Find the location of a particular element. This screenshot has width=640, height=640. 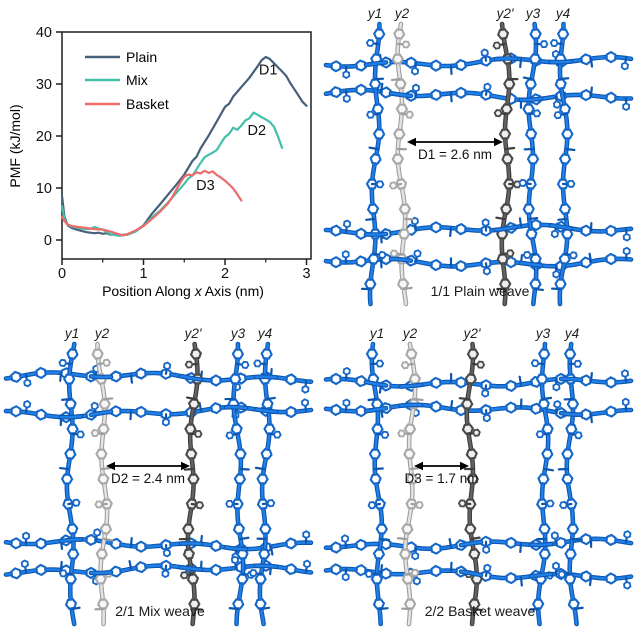

curve-annotation-d1: D1 is located at coordinates (268, 71).